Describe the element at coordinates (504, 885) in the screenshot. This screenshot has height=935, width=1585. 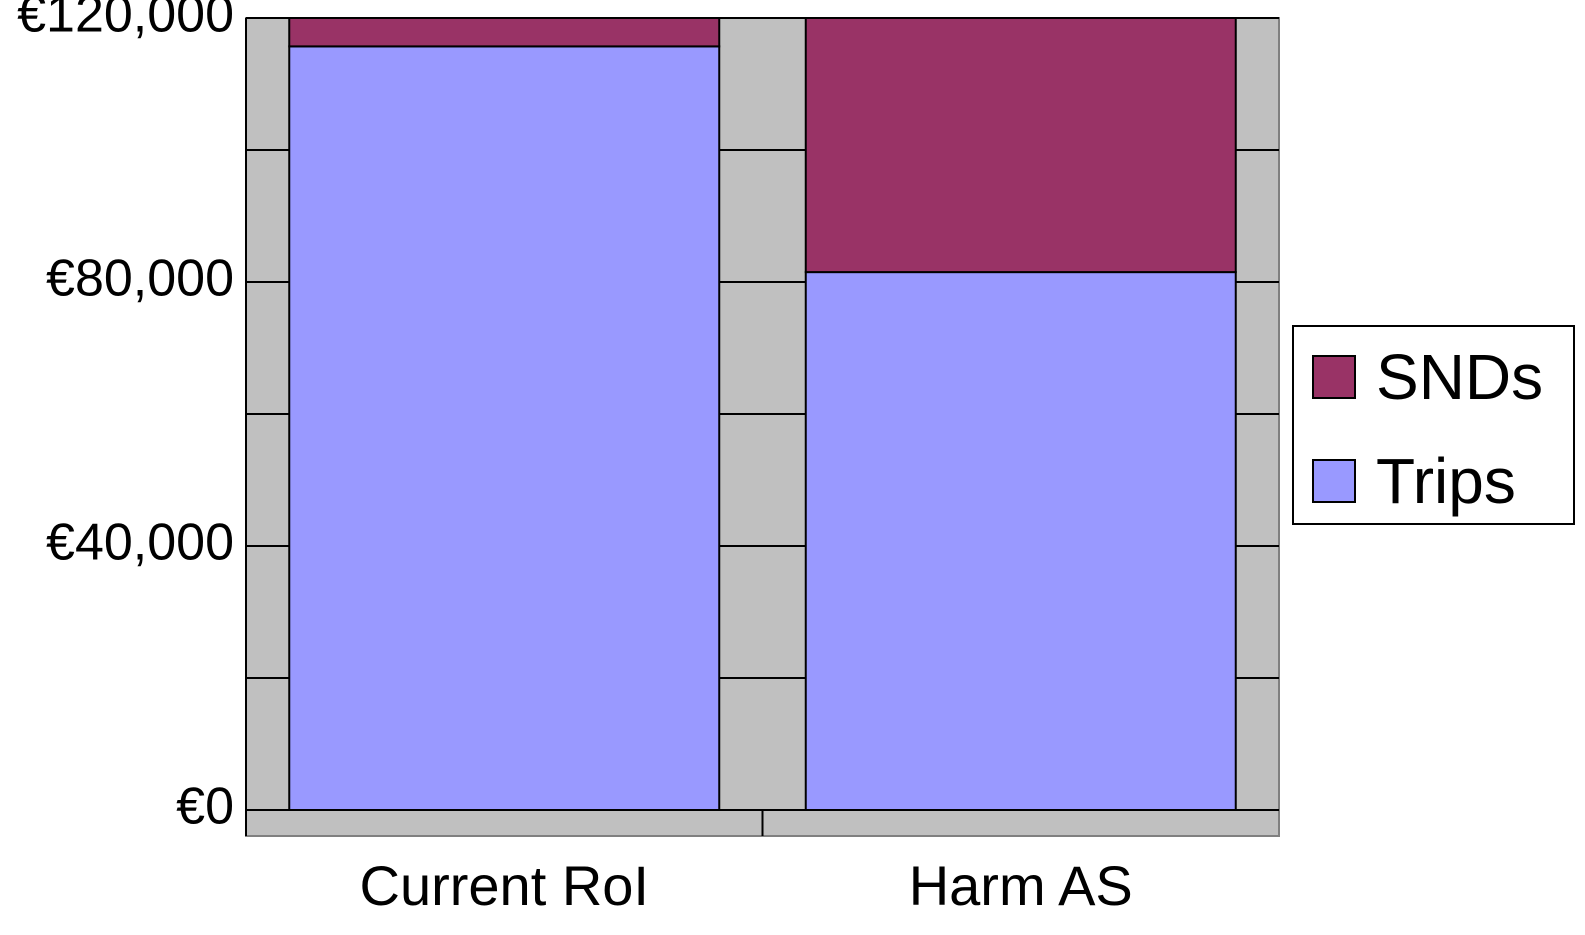
I see `x-tick-label: Current RoI` at that location.